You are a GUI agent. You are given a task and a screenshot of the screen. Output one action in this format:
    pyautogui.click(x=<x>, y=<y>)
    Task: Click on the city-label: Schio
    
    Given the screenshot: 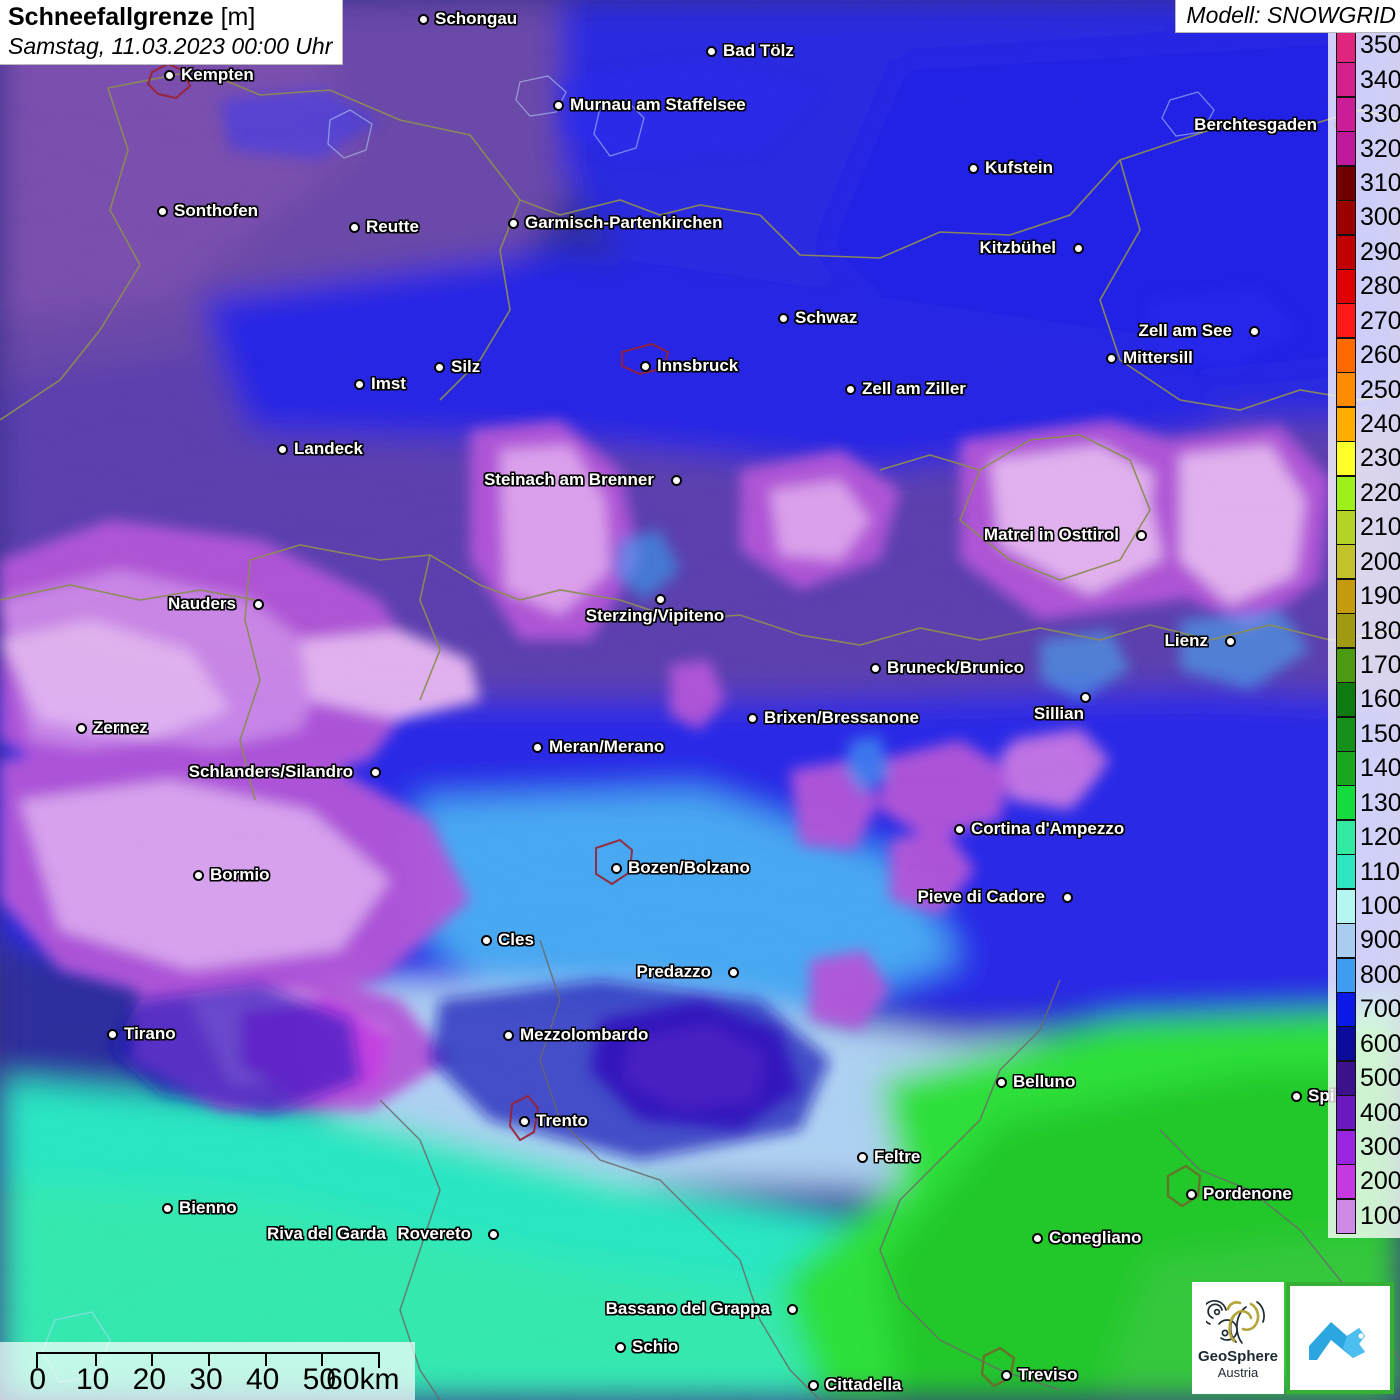 What is the action you would take?
    pyautogui.click(x=655, y=1346)
    